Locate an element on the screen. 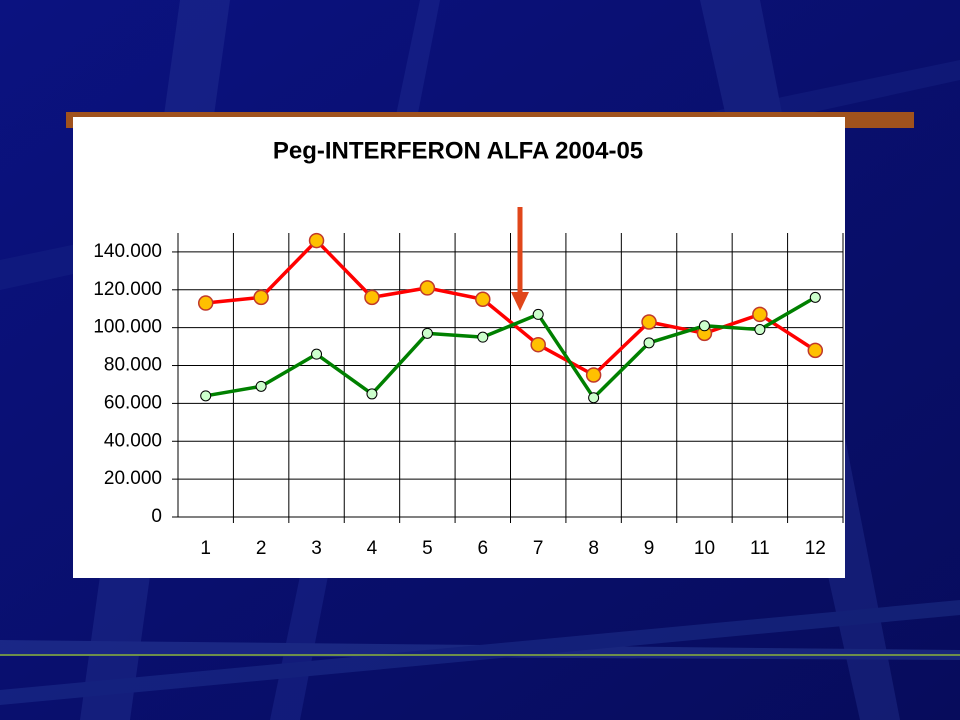 The height and width of the screenshot is (720, 960). x-tick-label: 8 is located at coordinates (593, 548).